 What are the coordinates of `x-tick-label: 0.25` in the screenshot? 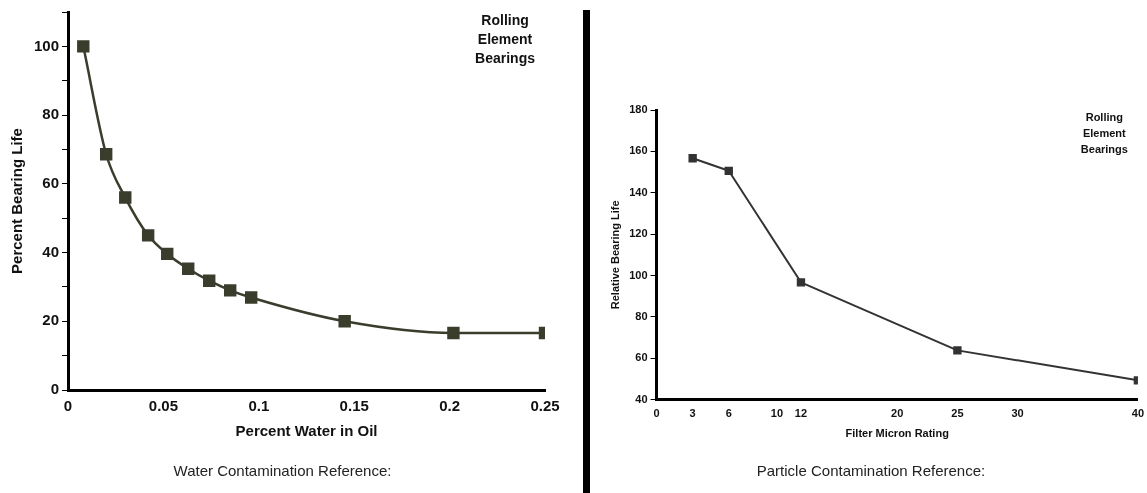 It's located at (545, 406).